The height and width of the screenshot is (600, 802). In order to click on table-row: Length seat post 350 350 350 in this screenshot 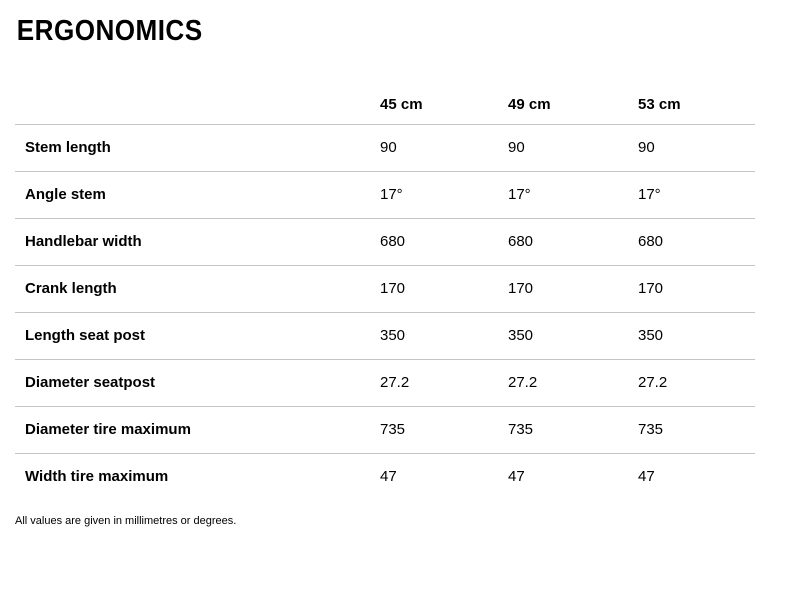, I will do `click(385, 336)`.